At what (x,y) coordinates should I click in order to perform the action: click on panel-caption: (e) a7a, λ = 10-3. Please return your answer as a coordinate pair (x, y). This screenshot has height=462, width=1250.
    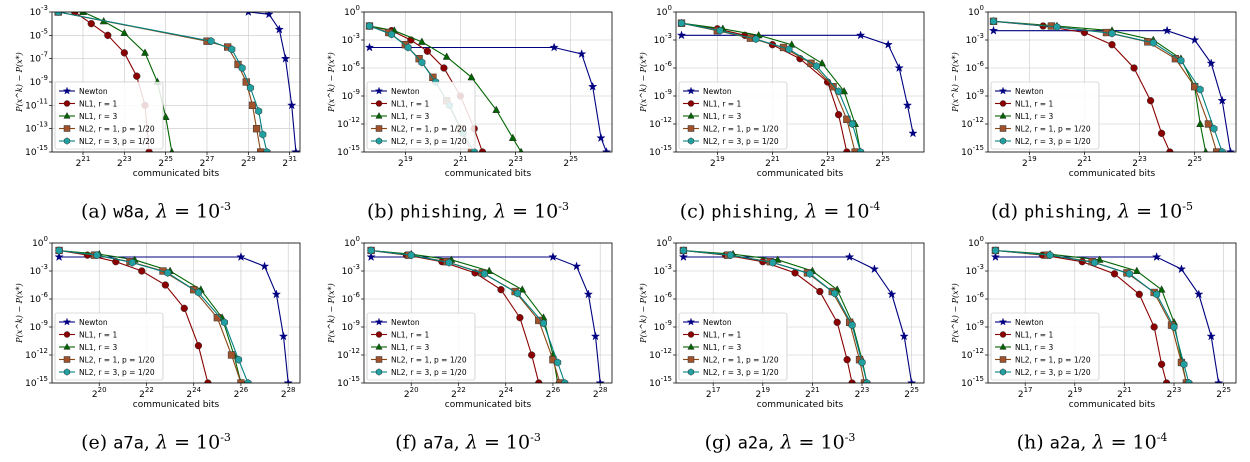
    Looking at the image, I should click on (156, 442).